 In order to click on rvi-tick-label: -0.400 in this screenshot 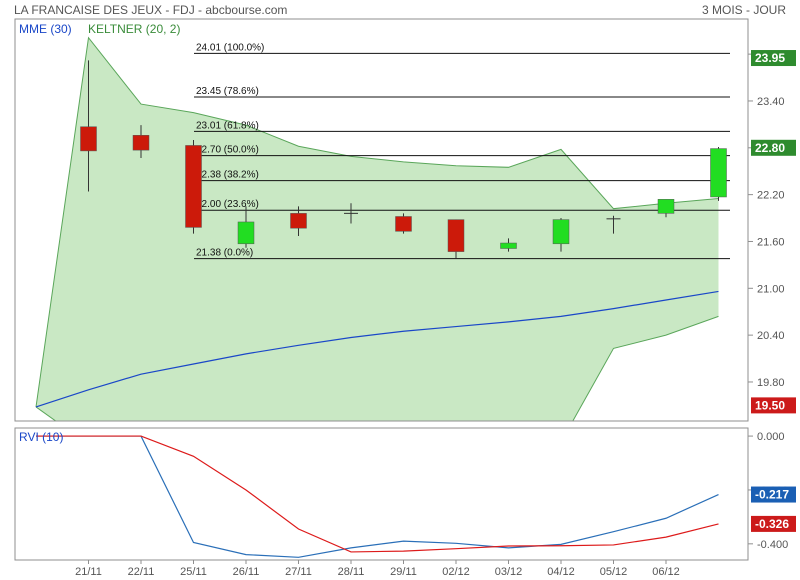, I will do `click(772, 545)`.